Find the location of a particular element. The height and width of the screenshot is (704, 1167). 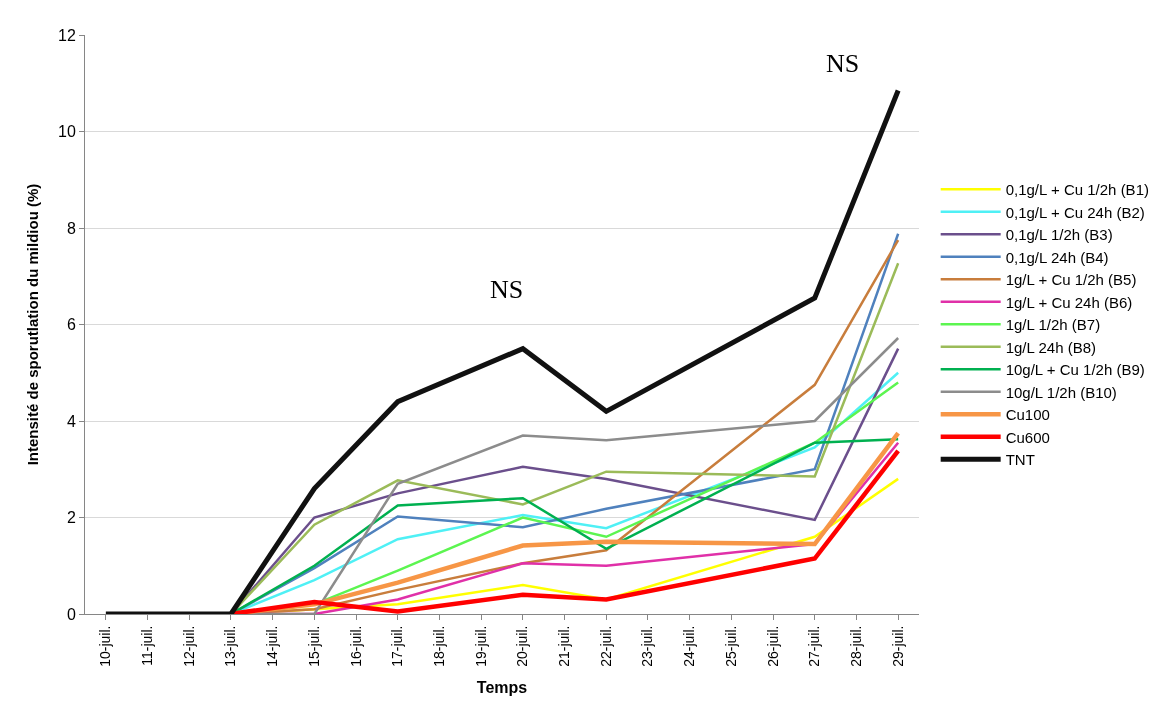

y-tick-label: 2 is located at coordinates (71, 518).